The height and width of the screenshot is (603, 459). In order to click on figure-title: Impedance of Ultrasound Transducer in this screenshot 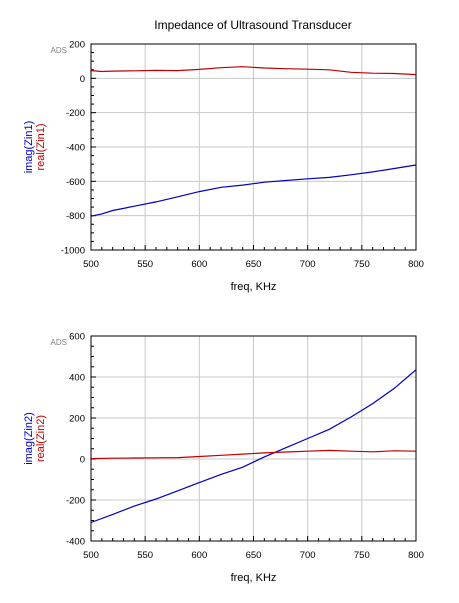, I will do `click(252, 25)`.